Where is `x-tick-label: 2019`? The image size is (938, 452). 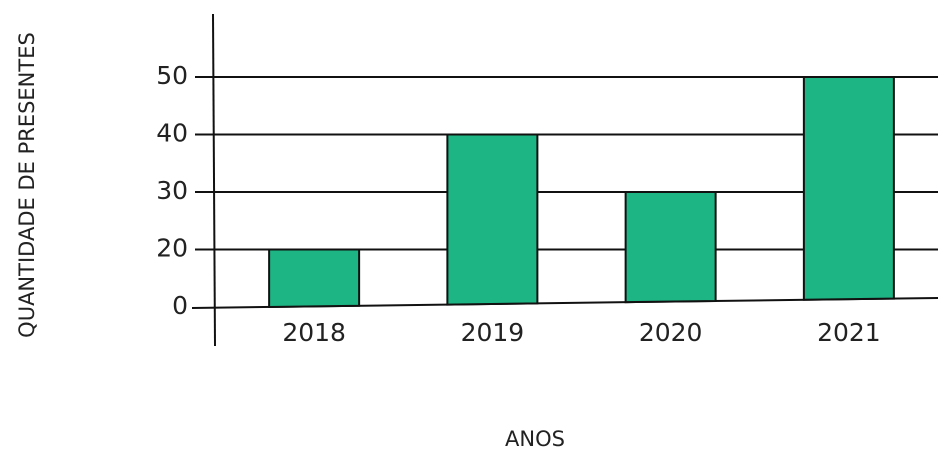
x-tick-label: 2019 is located at coordinates (493, 332).